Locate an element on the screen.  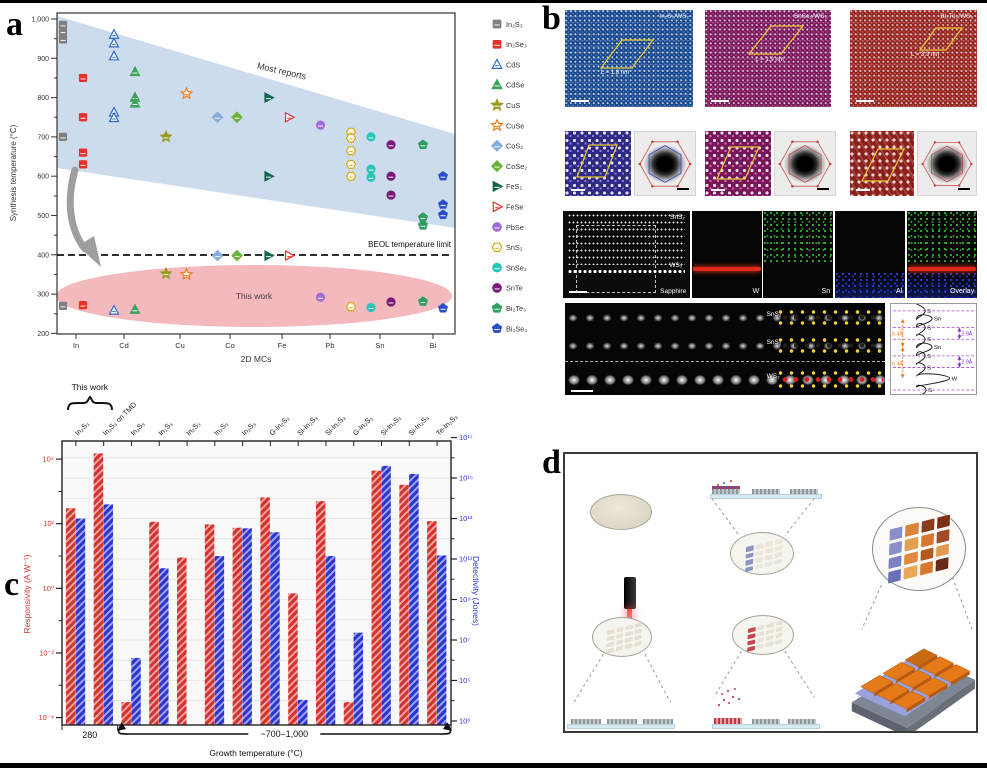
left-tick-label: 10⁰ is located at coordinates (48, 588).